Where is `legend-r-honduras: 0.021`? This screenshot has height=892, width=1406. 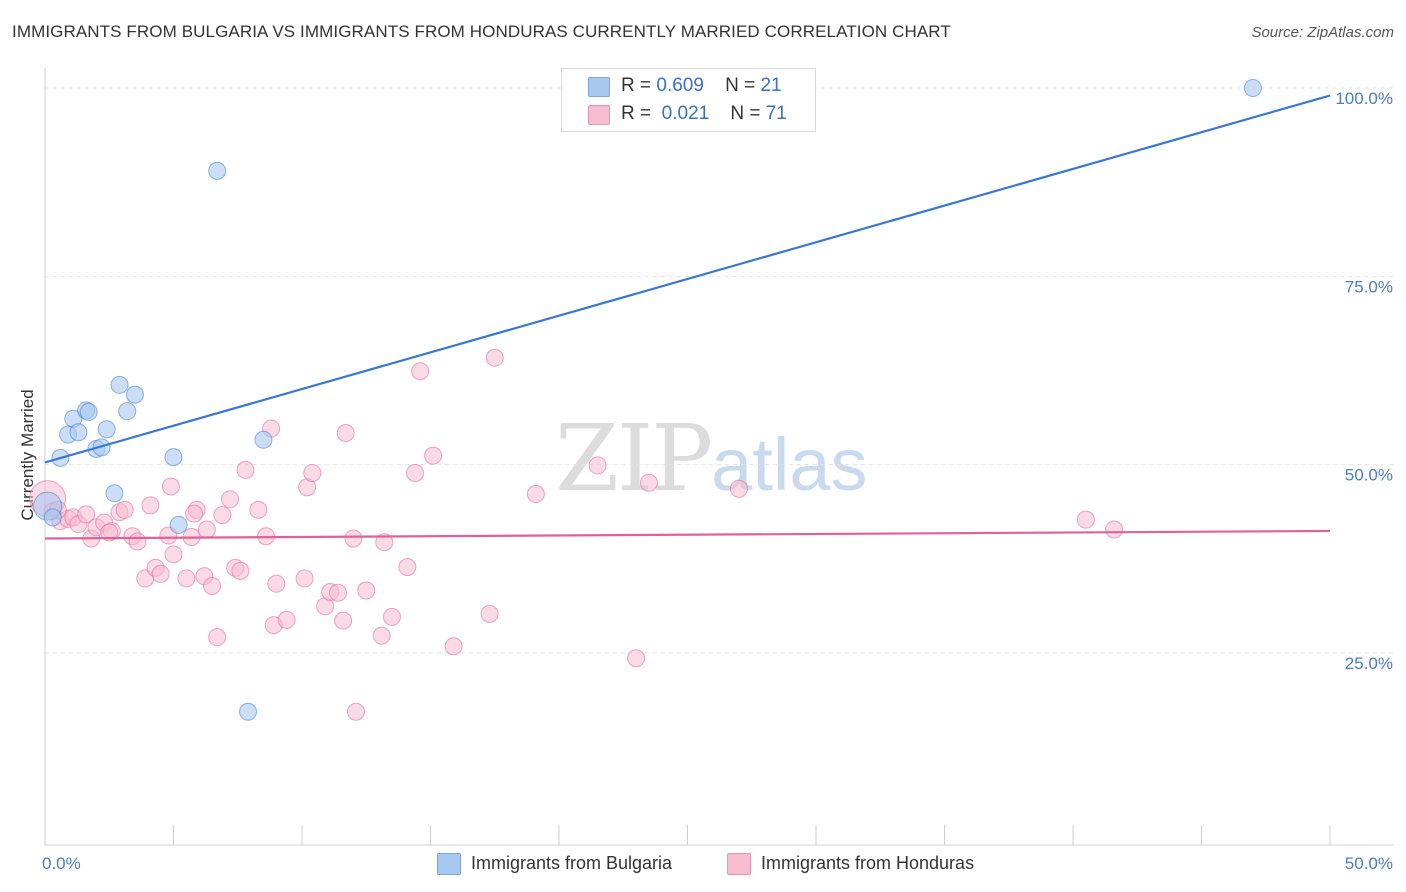 legend-r-honduras: 0.021 is located at coordinates (685, 113).